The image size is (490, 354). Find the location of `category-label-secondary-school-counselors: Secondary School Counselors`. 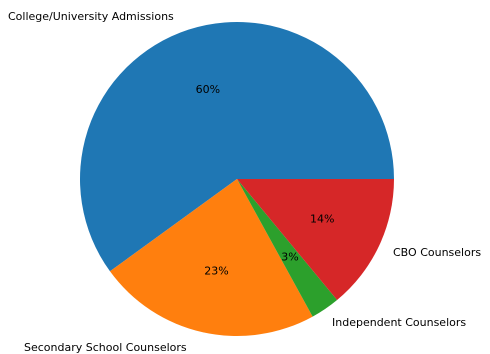

category-label-secondary-school-counselors: Secondary School Counselors is located at coordinates (105, 347).